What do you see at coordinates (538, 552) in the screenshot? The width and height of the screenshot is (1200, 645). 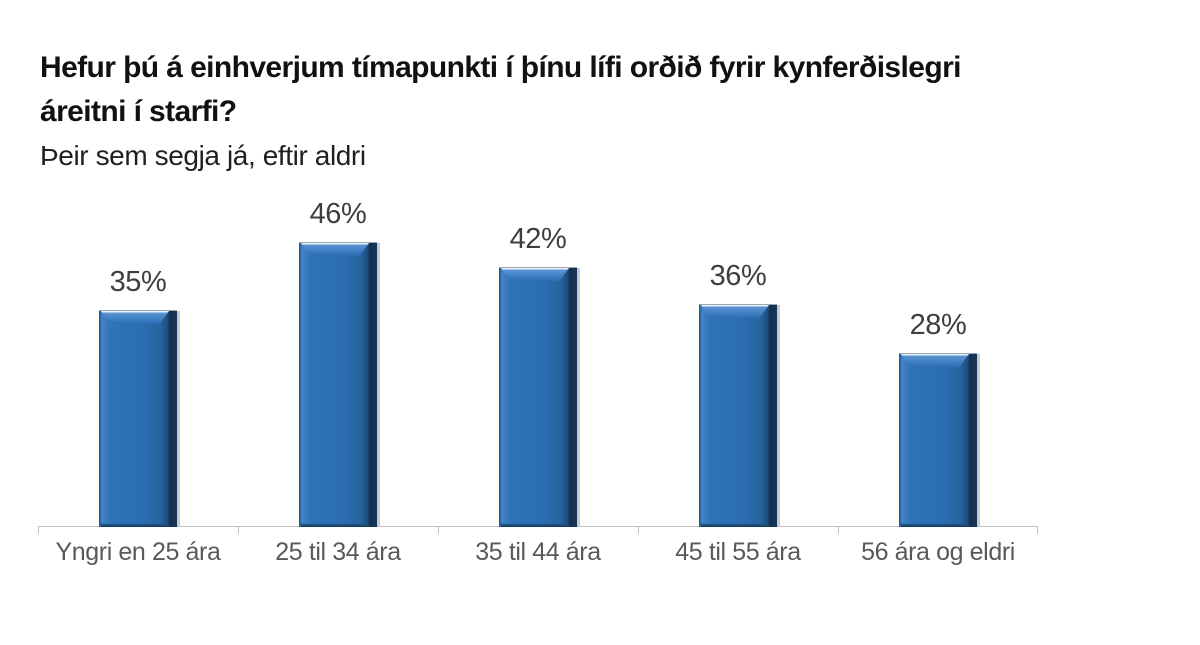 I see `category-label: 35 til 44 ára` at bounding box center [538, 552].